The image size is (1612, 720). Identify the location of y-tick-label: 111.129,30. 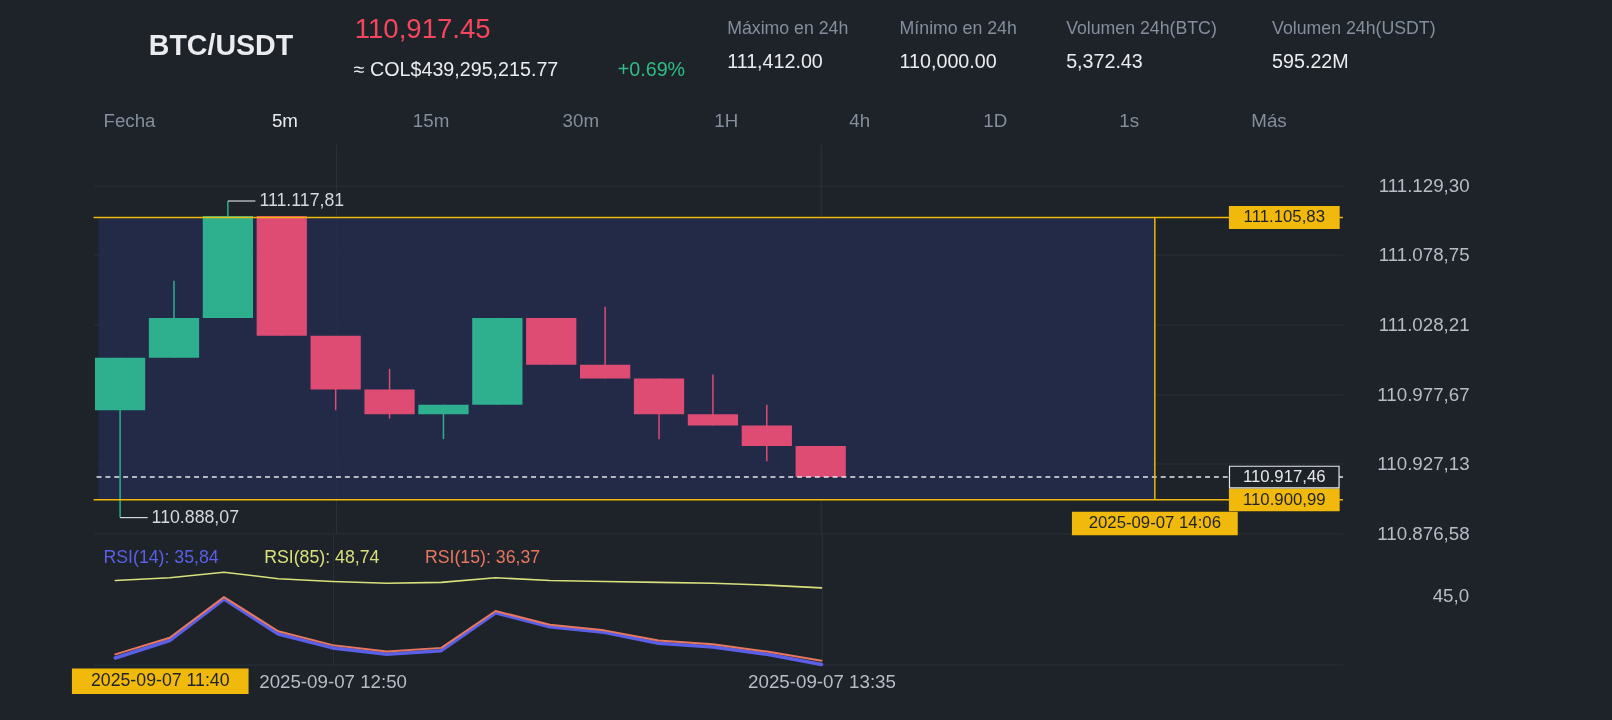
(1424, 185).